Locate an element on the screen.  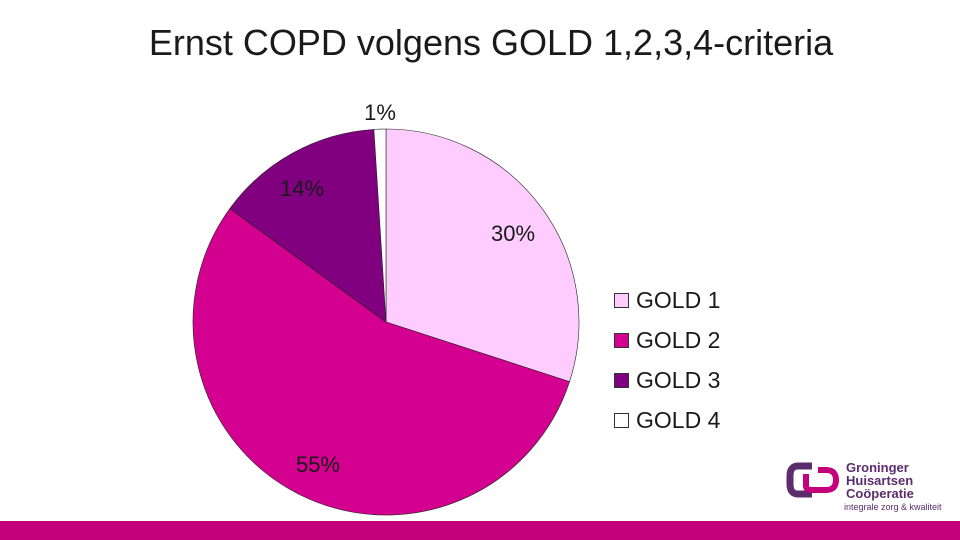
data-label-gold-3: 14% is located at coordinates (302, 188).